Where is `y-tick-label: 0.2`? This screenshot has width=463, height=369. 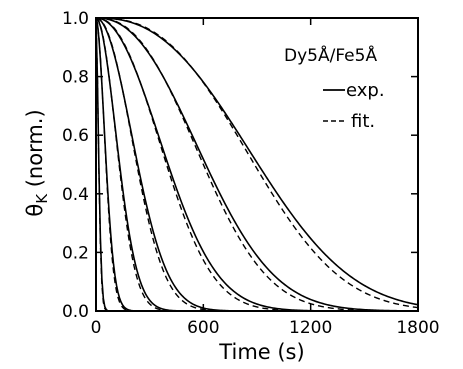
y-tick-label: 0.2 is located at coordinates (75, 253).